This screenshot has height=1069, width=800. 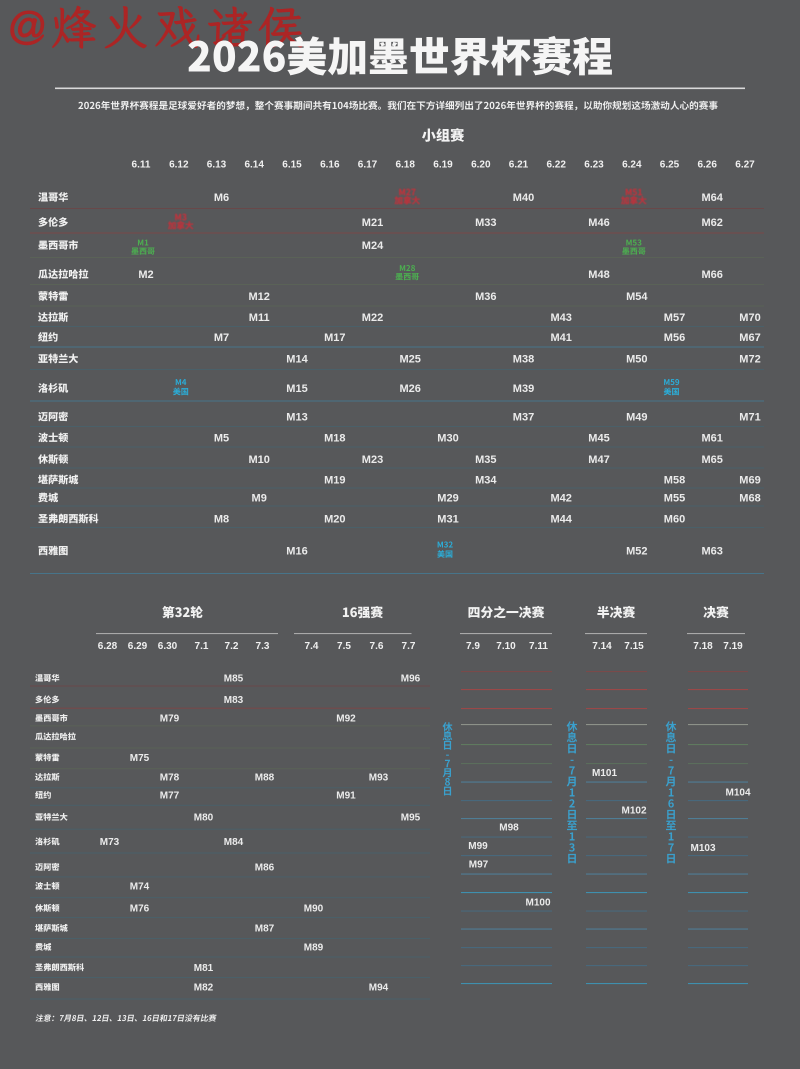 I want to click on svg-text: M62, so click(x=711, y=223).